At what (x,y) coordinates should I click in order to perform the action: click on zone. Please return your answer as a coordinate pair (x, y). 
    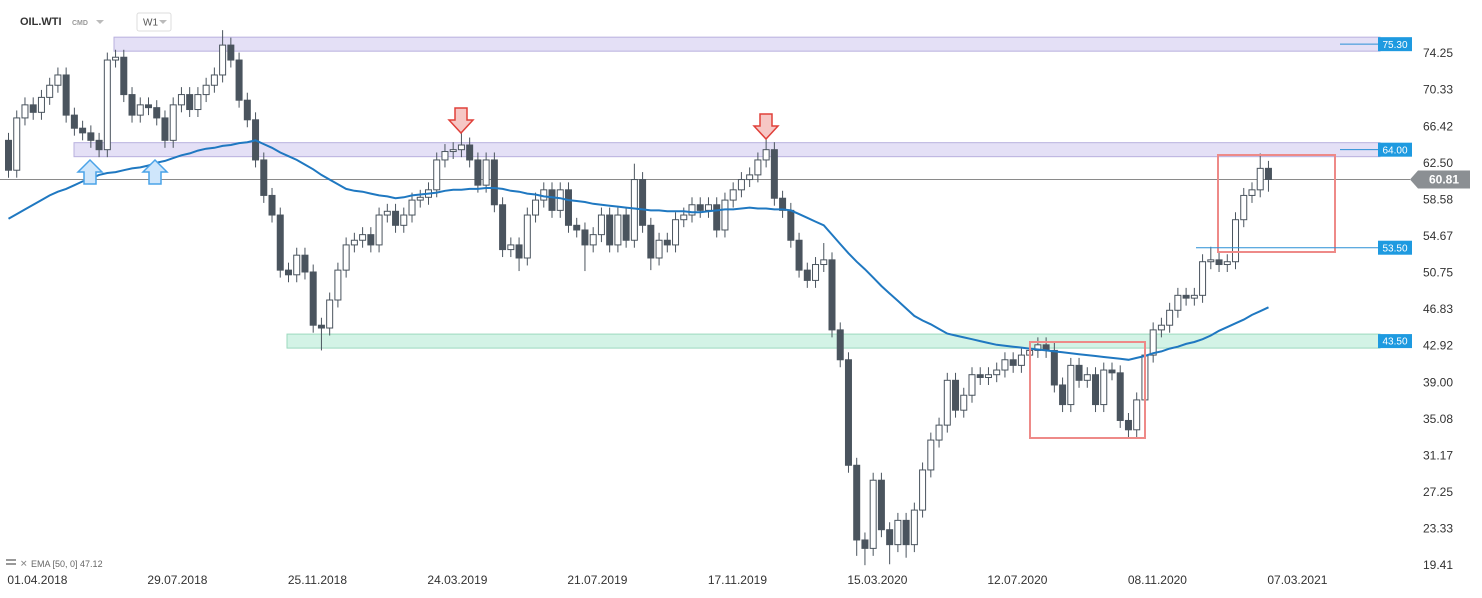
    Looking at the image, I should click on (747, 44).